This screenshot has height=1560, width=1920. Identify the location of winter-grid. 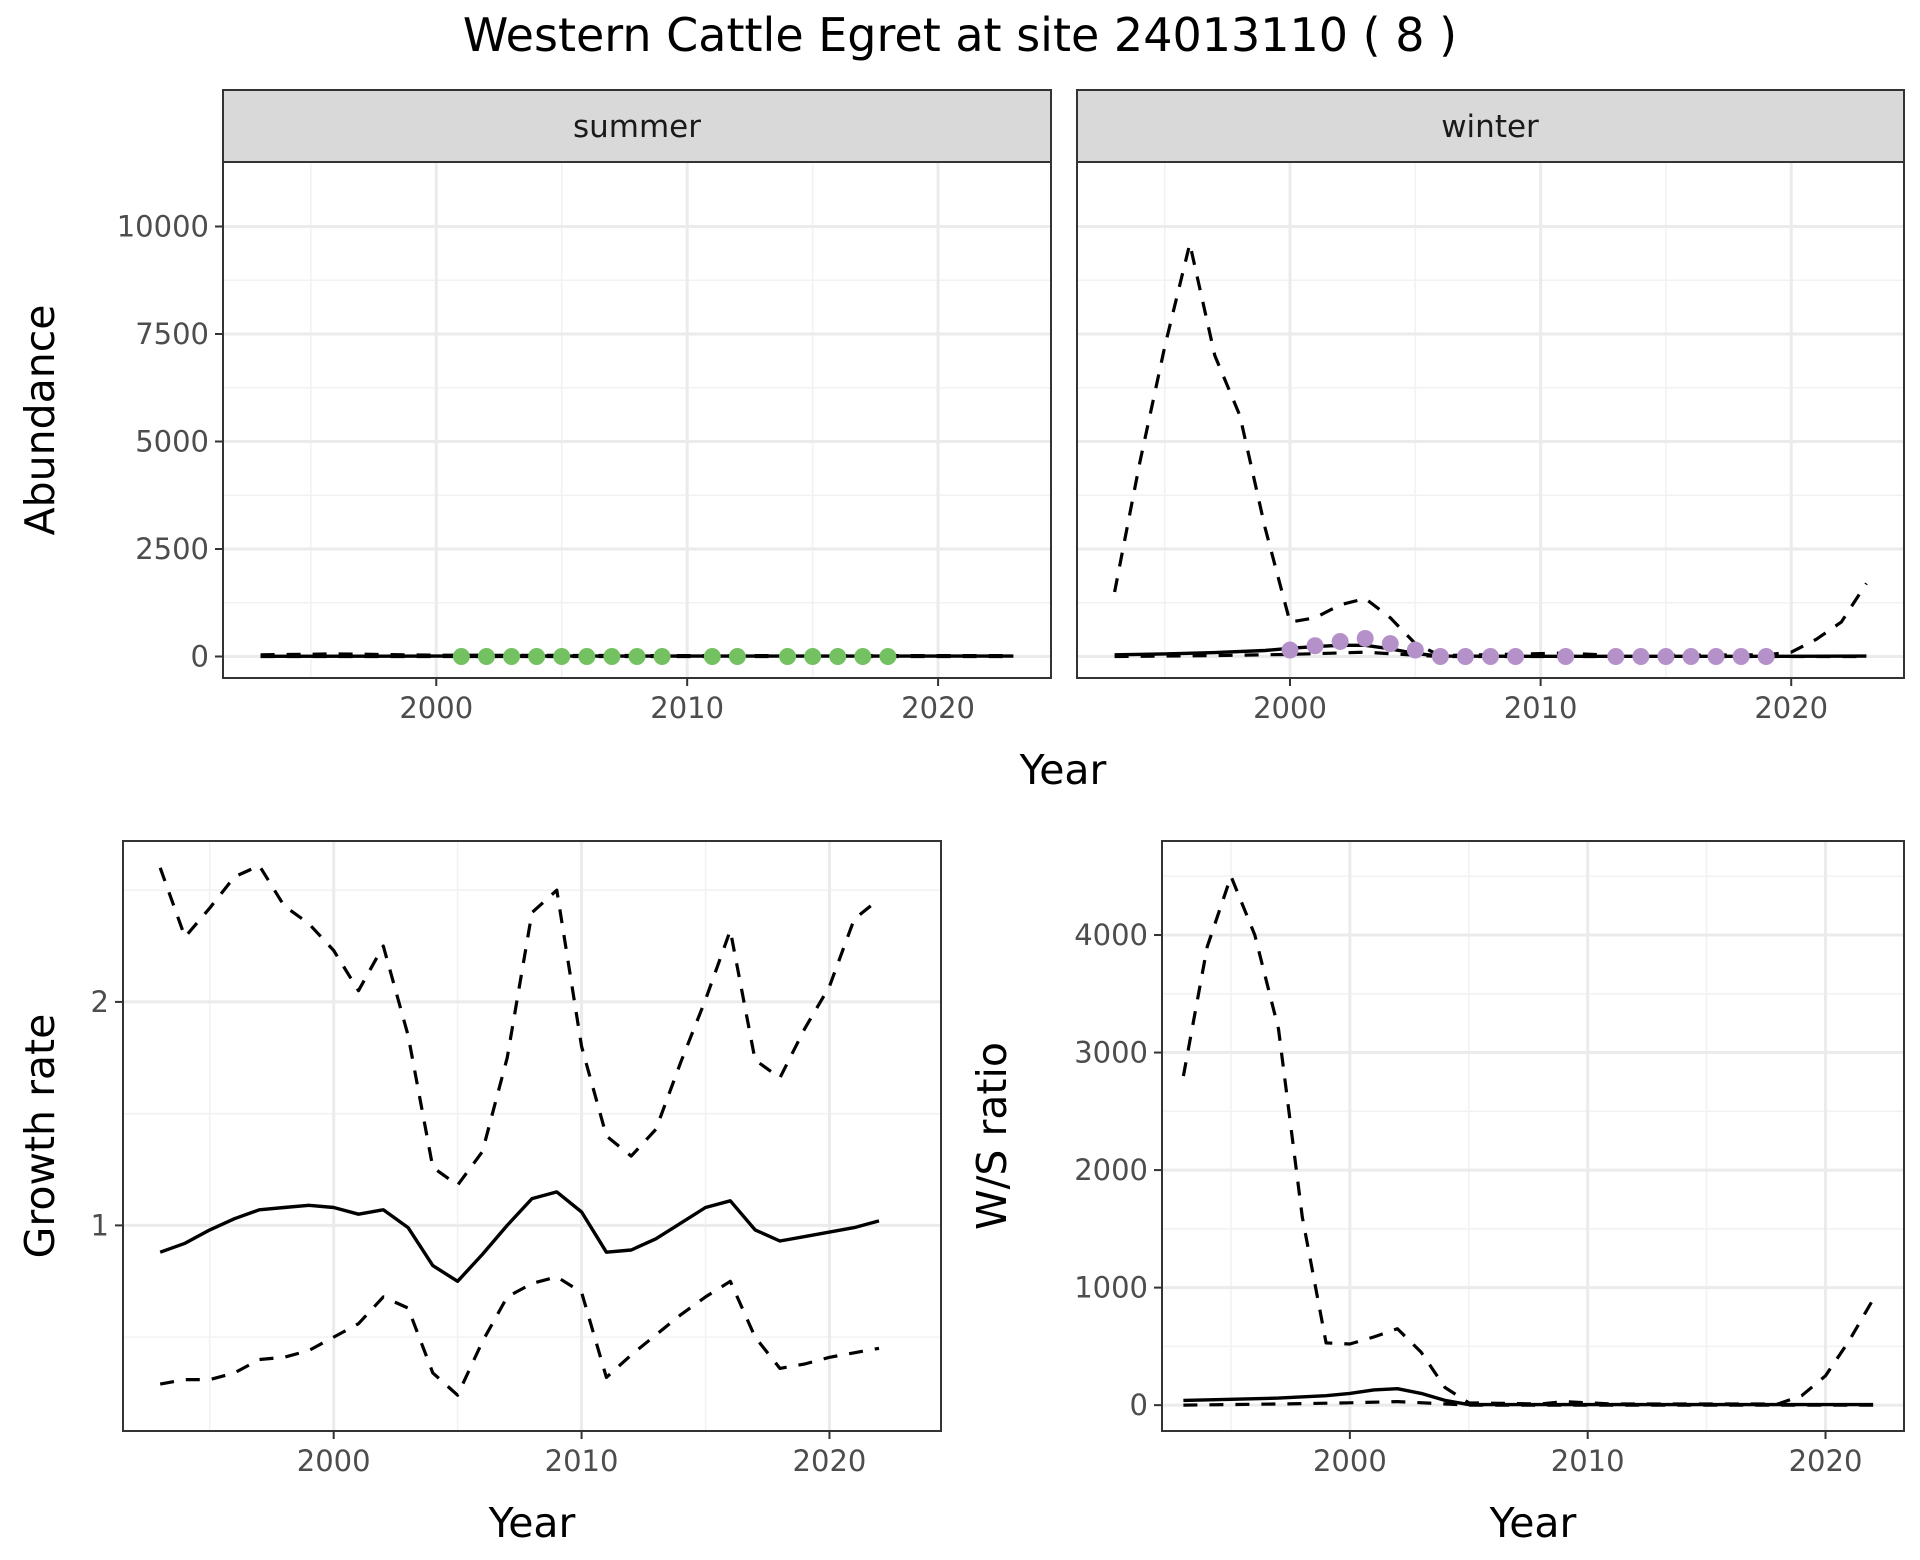
(1490, 420).